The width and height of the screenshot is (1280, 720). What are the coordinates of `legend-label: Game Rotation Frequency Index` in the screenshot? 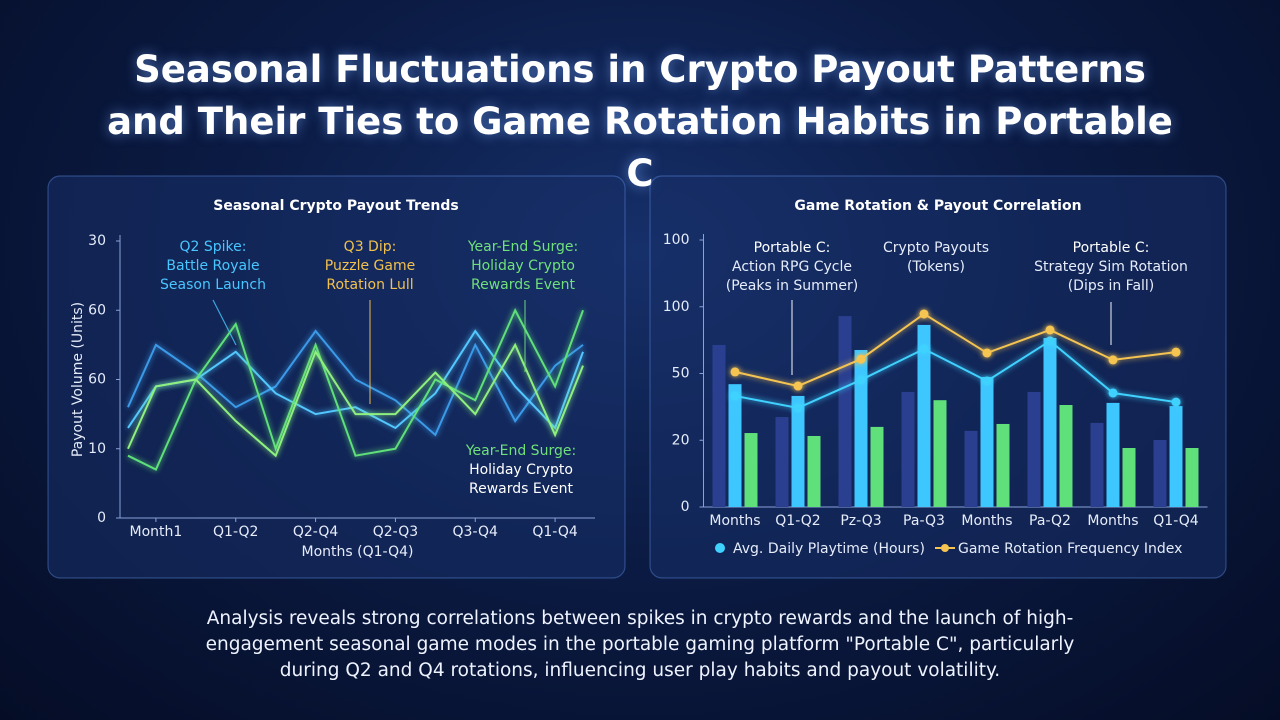 It's located at (1070, 549).